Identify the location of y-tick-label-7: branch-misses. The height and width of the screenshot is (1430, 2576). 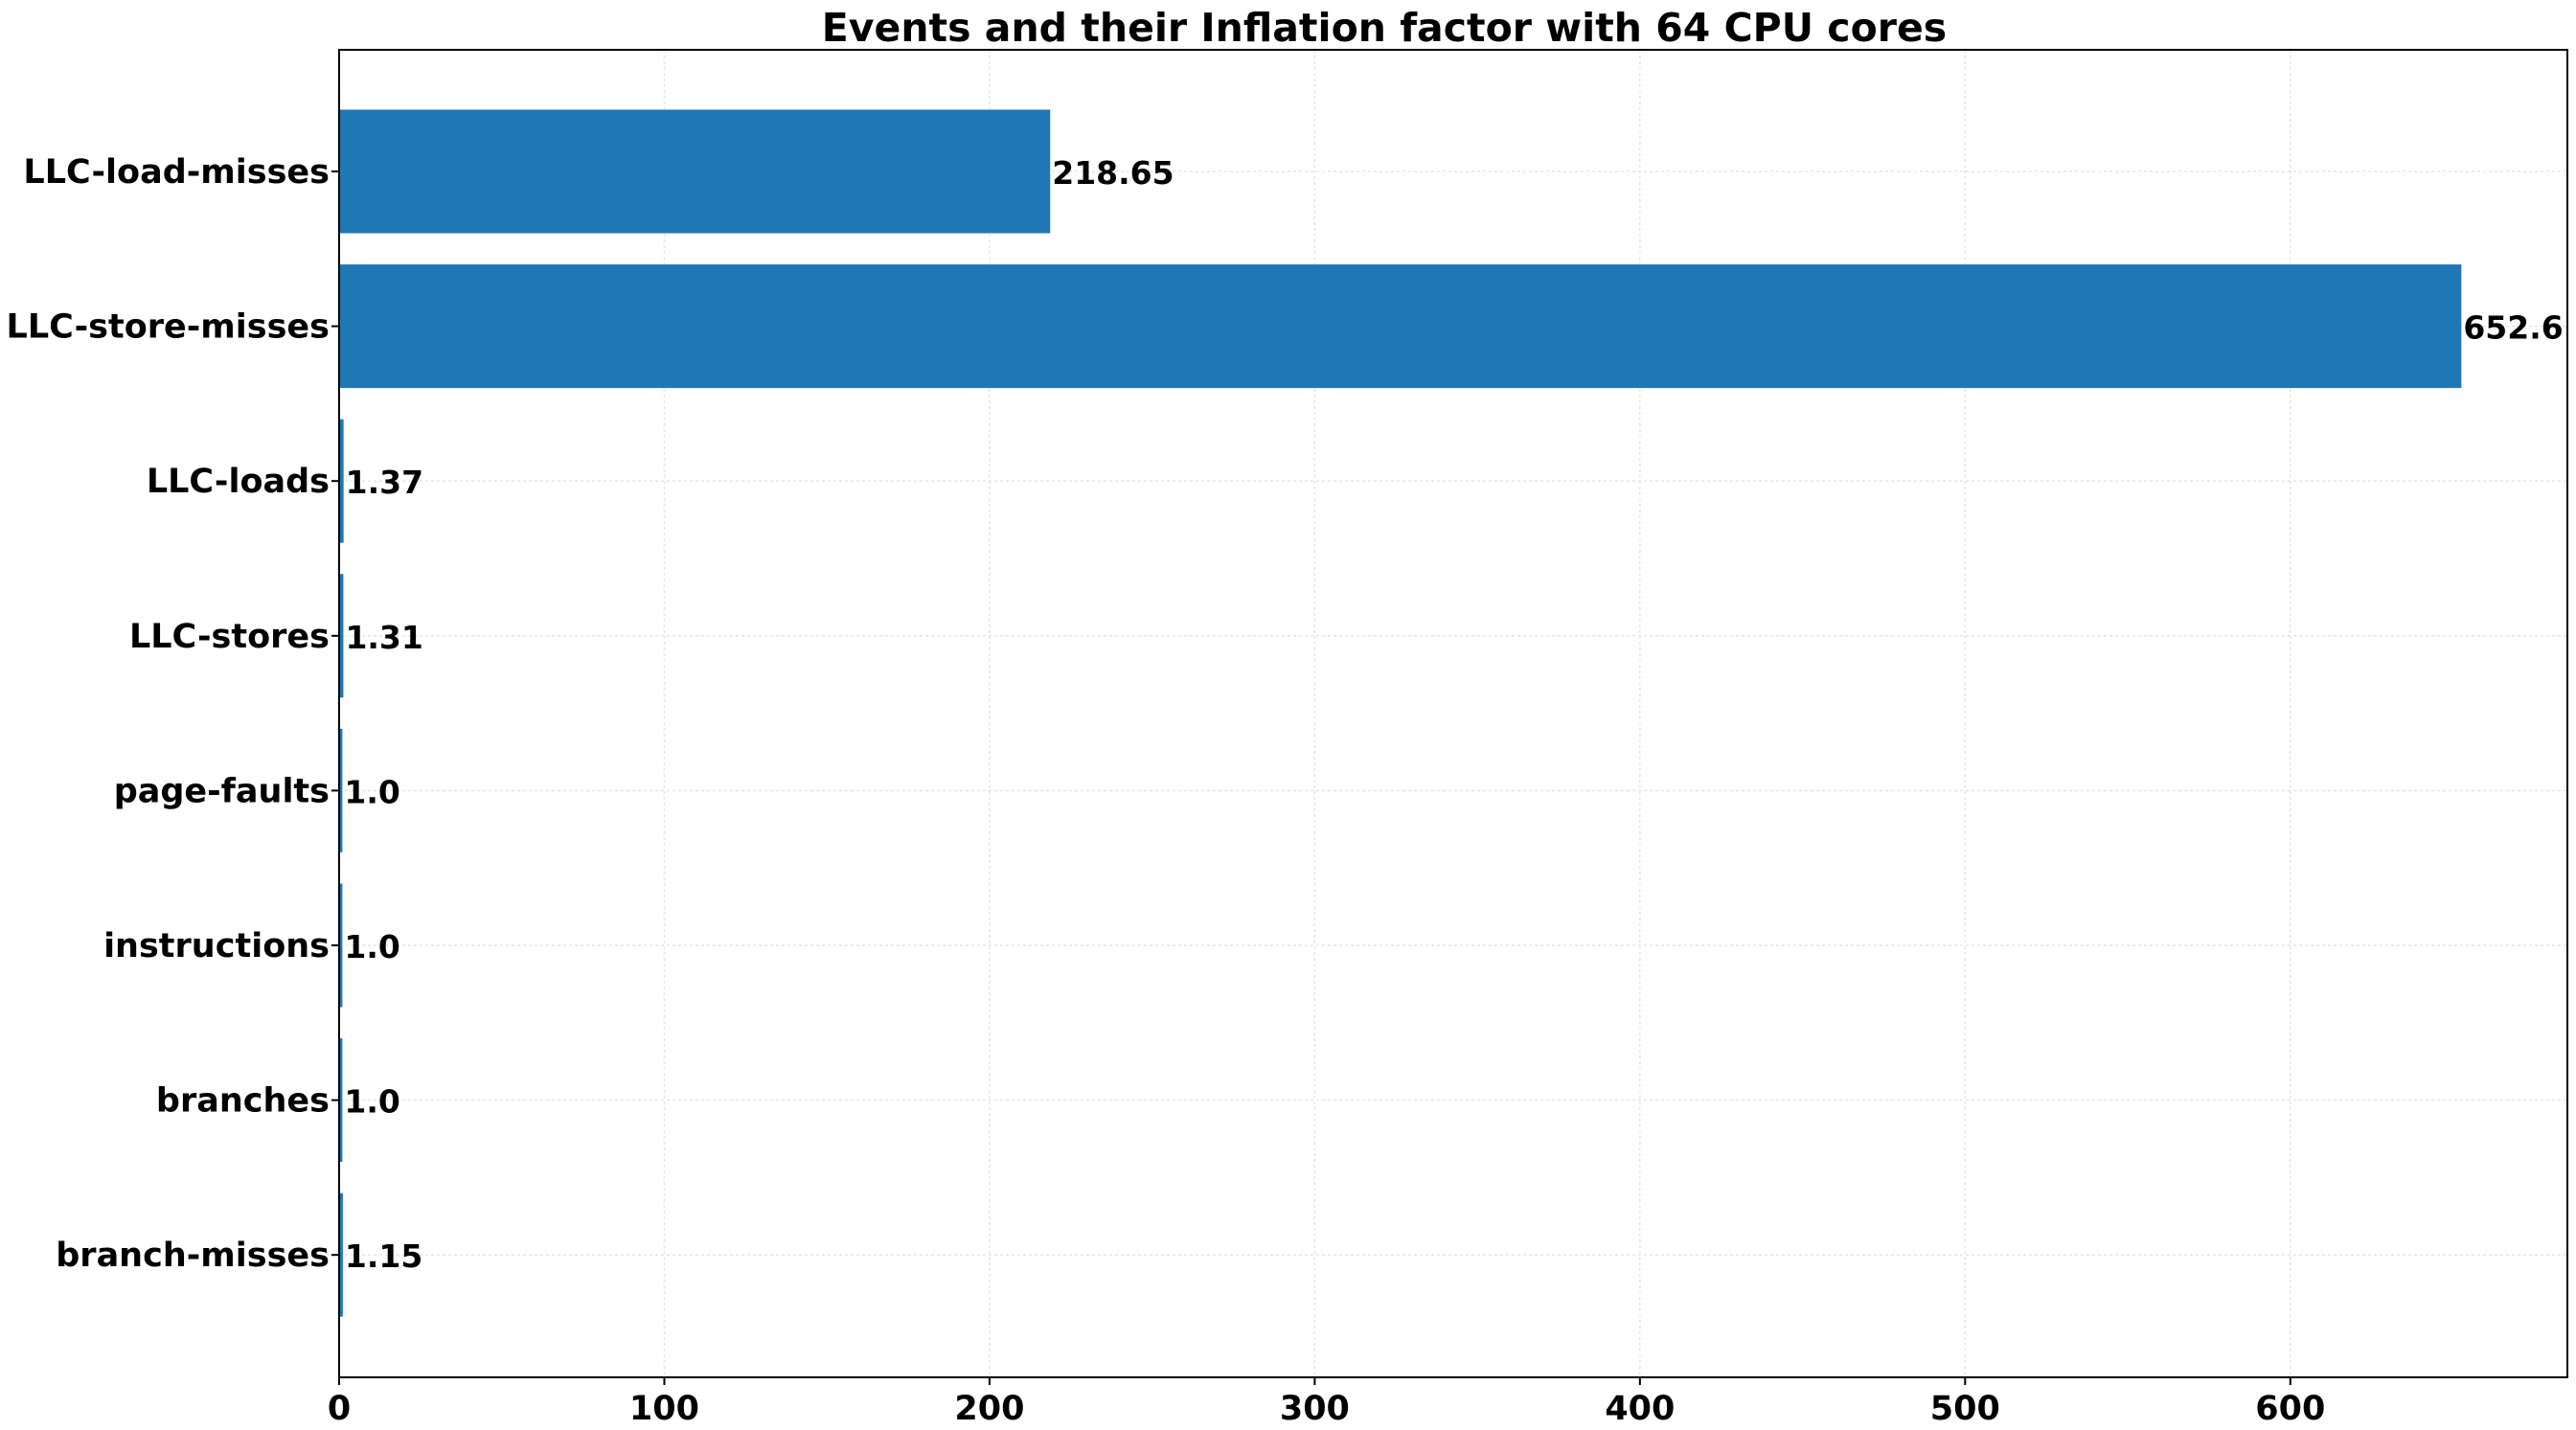
(193, 1256).